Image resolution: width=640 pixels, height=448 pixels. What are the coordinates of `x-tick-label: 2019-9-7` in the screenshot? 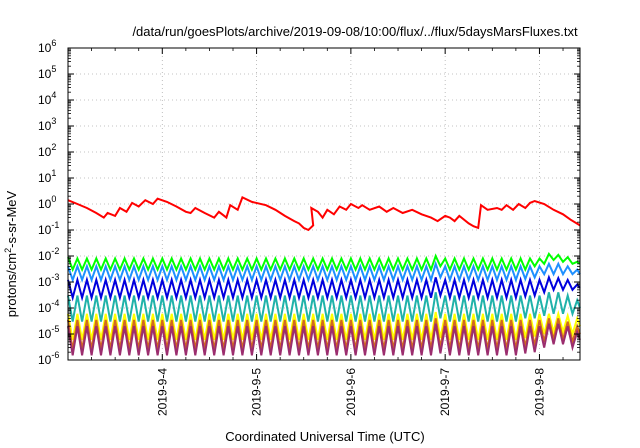 It's located at (445, 392).